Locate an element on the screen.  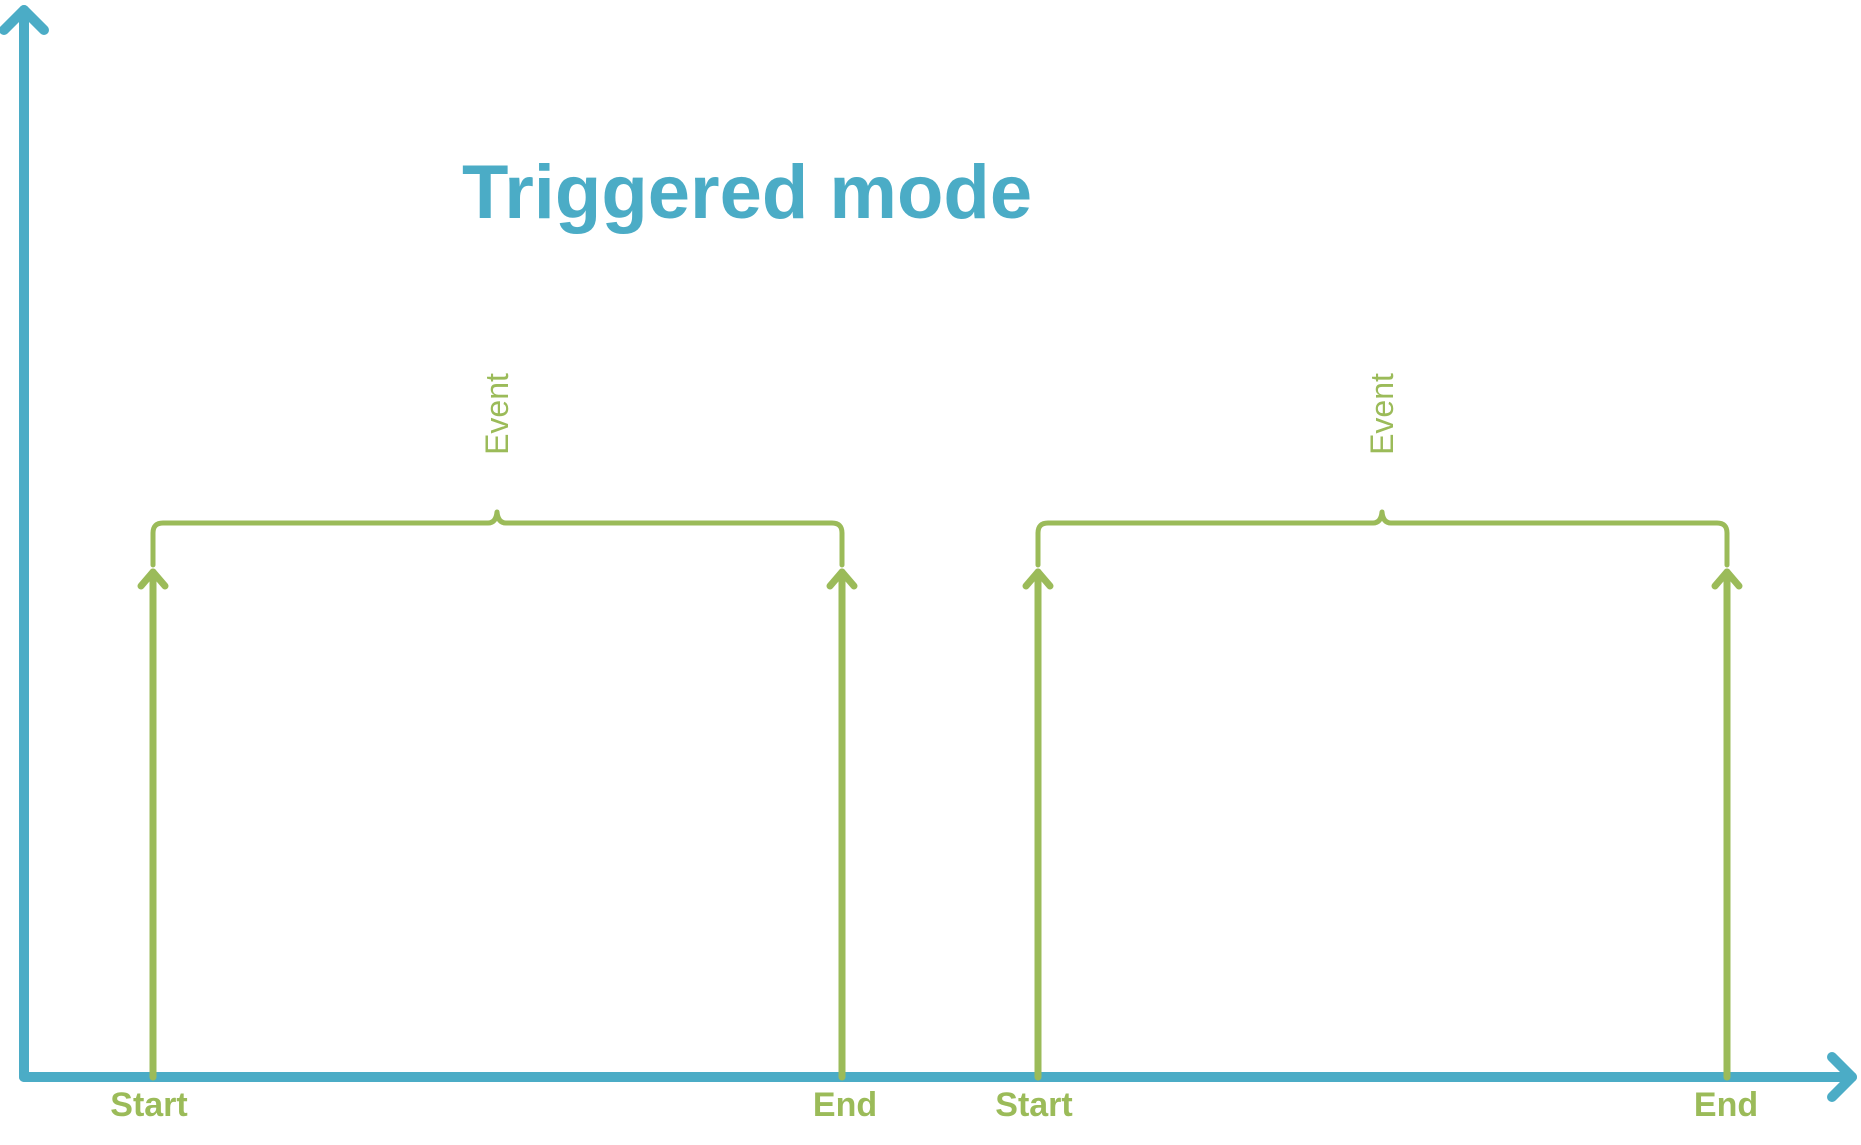
y-axis-arrowhead is located at coordinates (24, 20).